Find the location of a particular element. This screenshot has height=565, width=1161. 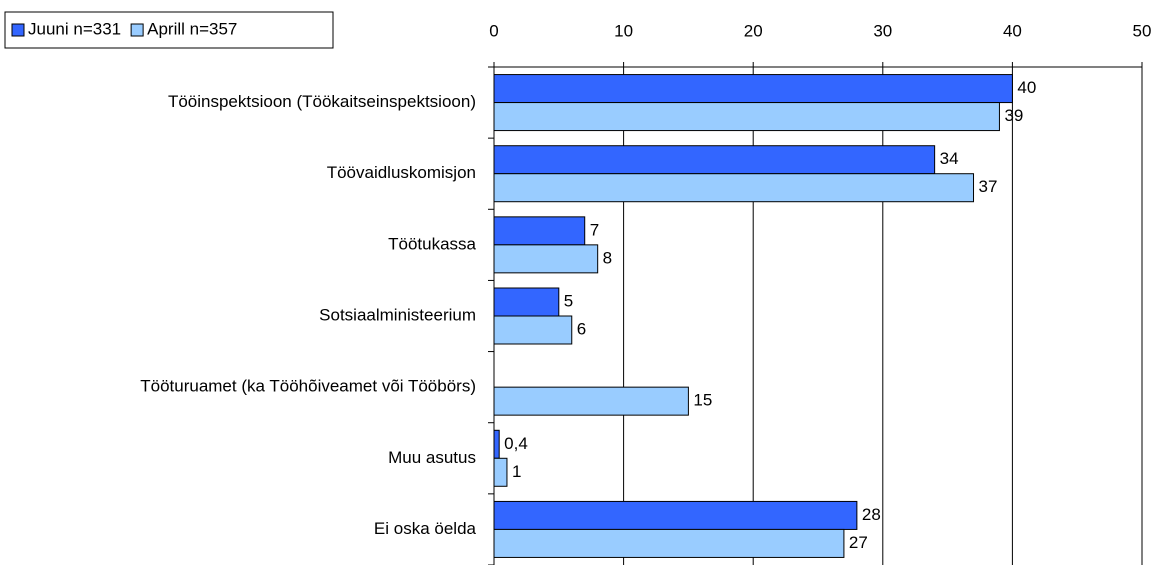

x-tick-label: 40 is located at coordinates (1012, 30).